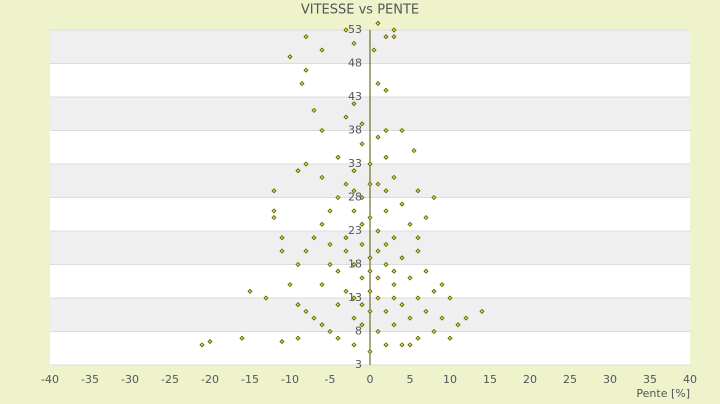 The width and height of the screenshot is (720, 404). I want to click on chart-title: VITESSE vs PENTE, so click(360, 10).